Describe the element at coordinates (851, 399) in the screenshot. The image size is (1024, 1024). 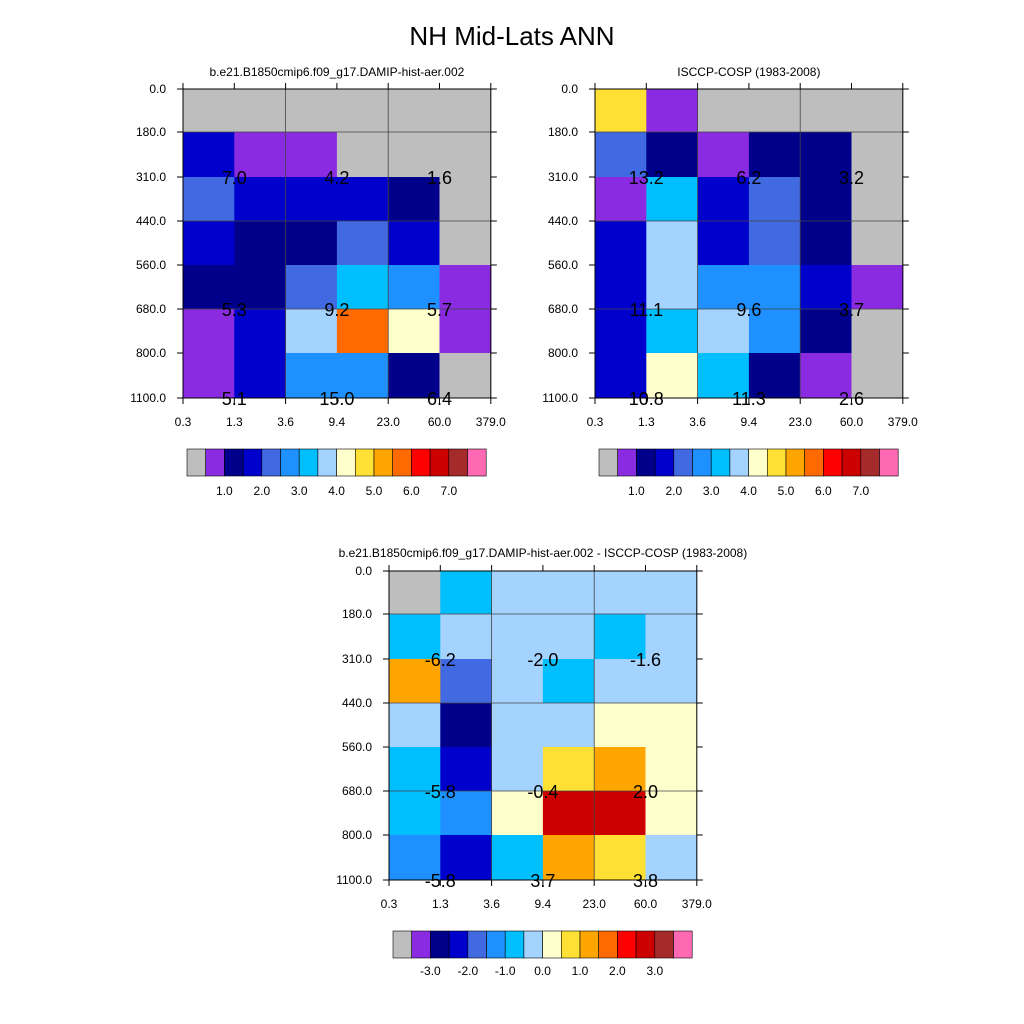
I see `box-value-label: 2.6` at that location.